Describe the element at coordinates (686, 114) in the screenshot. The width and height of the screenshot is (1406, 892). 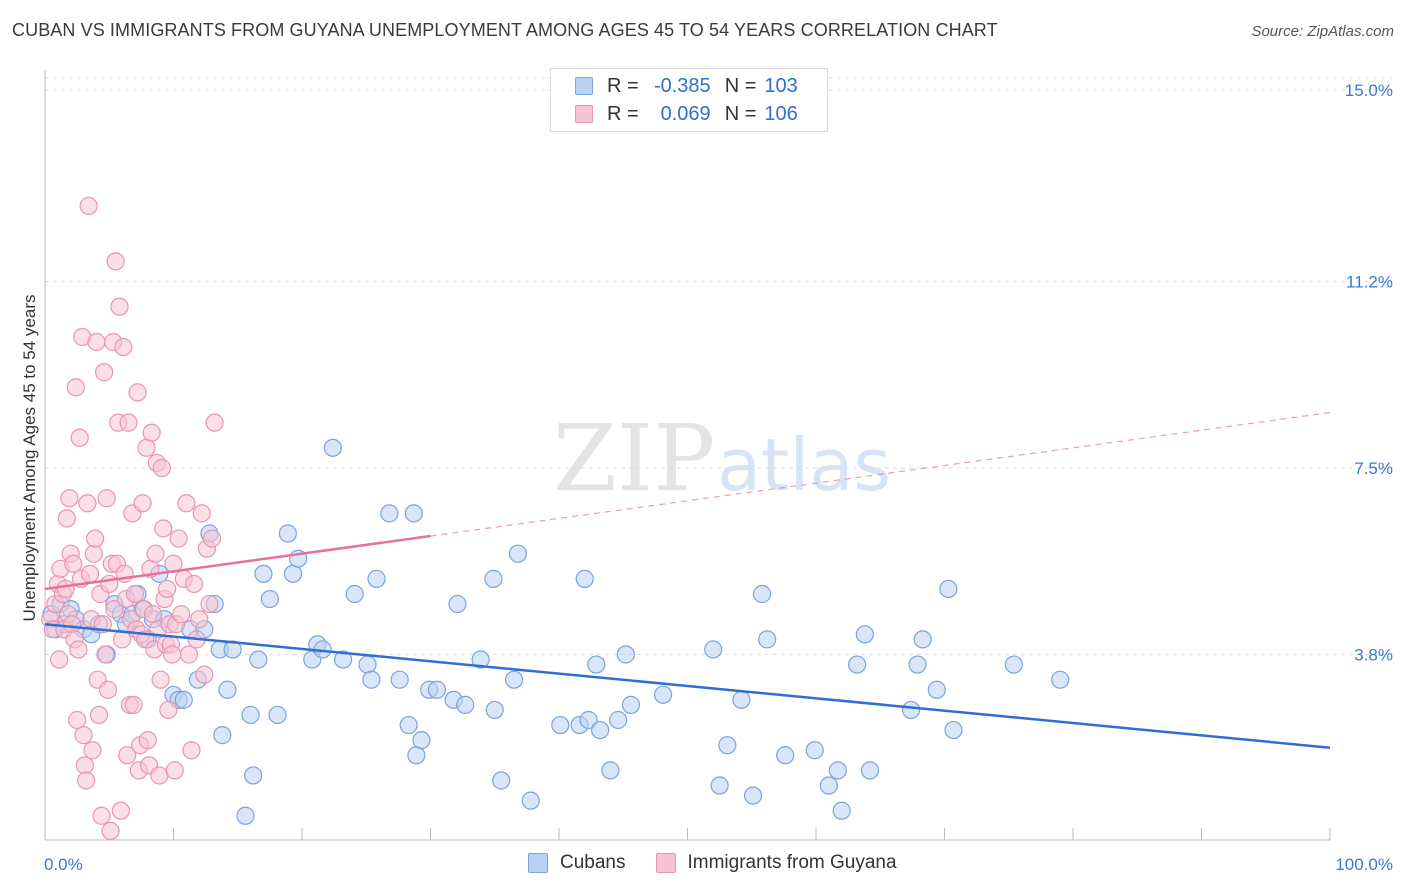
I see `legend-row-guyana: R = 0.069 N = 106` at that location.